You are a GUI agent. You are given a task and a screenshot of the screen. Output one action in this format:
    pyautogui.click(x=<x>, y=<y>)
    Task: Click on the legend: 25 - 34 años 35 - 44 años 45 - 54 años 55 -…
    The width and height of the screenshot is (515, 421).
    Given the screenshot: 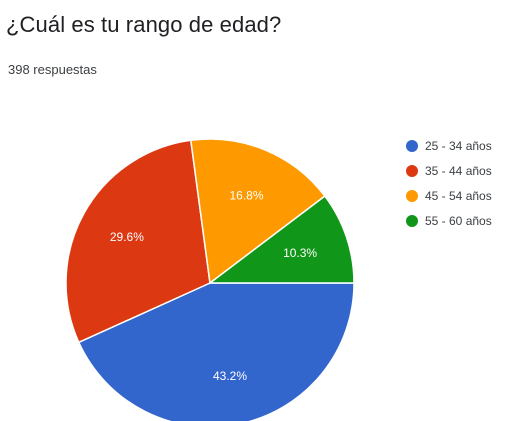 What is the action you would take?
    pyautogui.click(x=449, y=183)
    